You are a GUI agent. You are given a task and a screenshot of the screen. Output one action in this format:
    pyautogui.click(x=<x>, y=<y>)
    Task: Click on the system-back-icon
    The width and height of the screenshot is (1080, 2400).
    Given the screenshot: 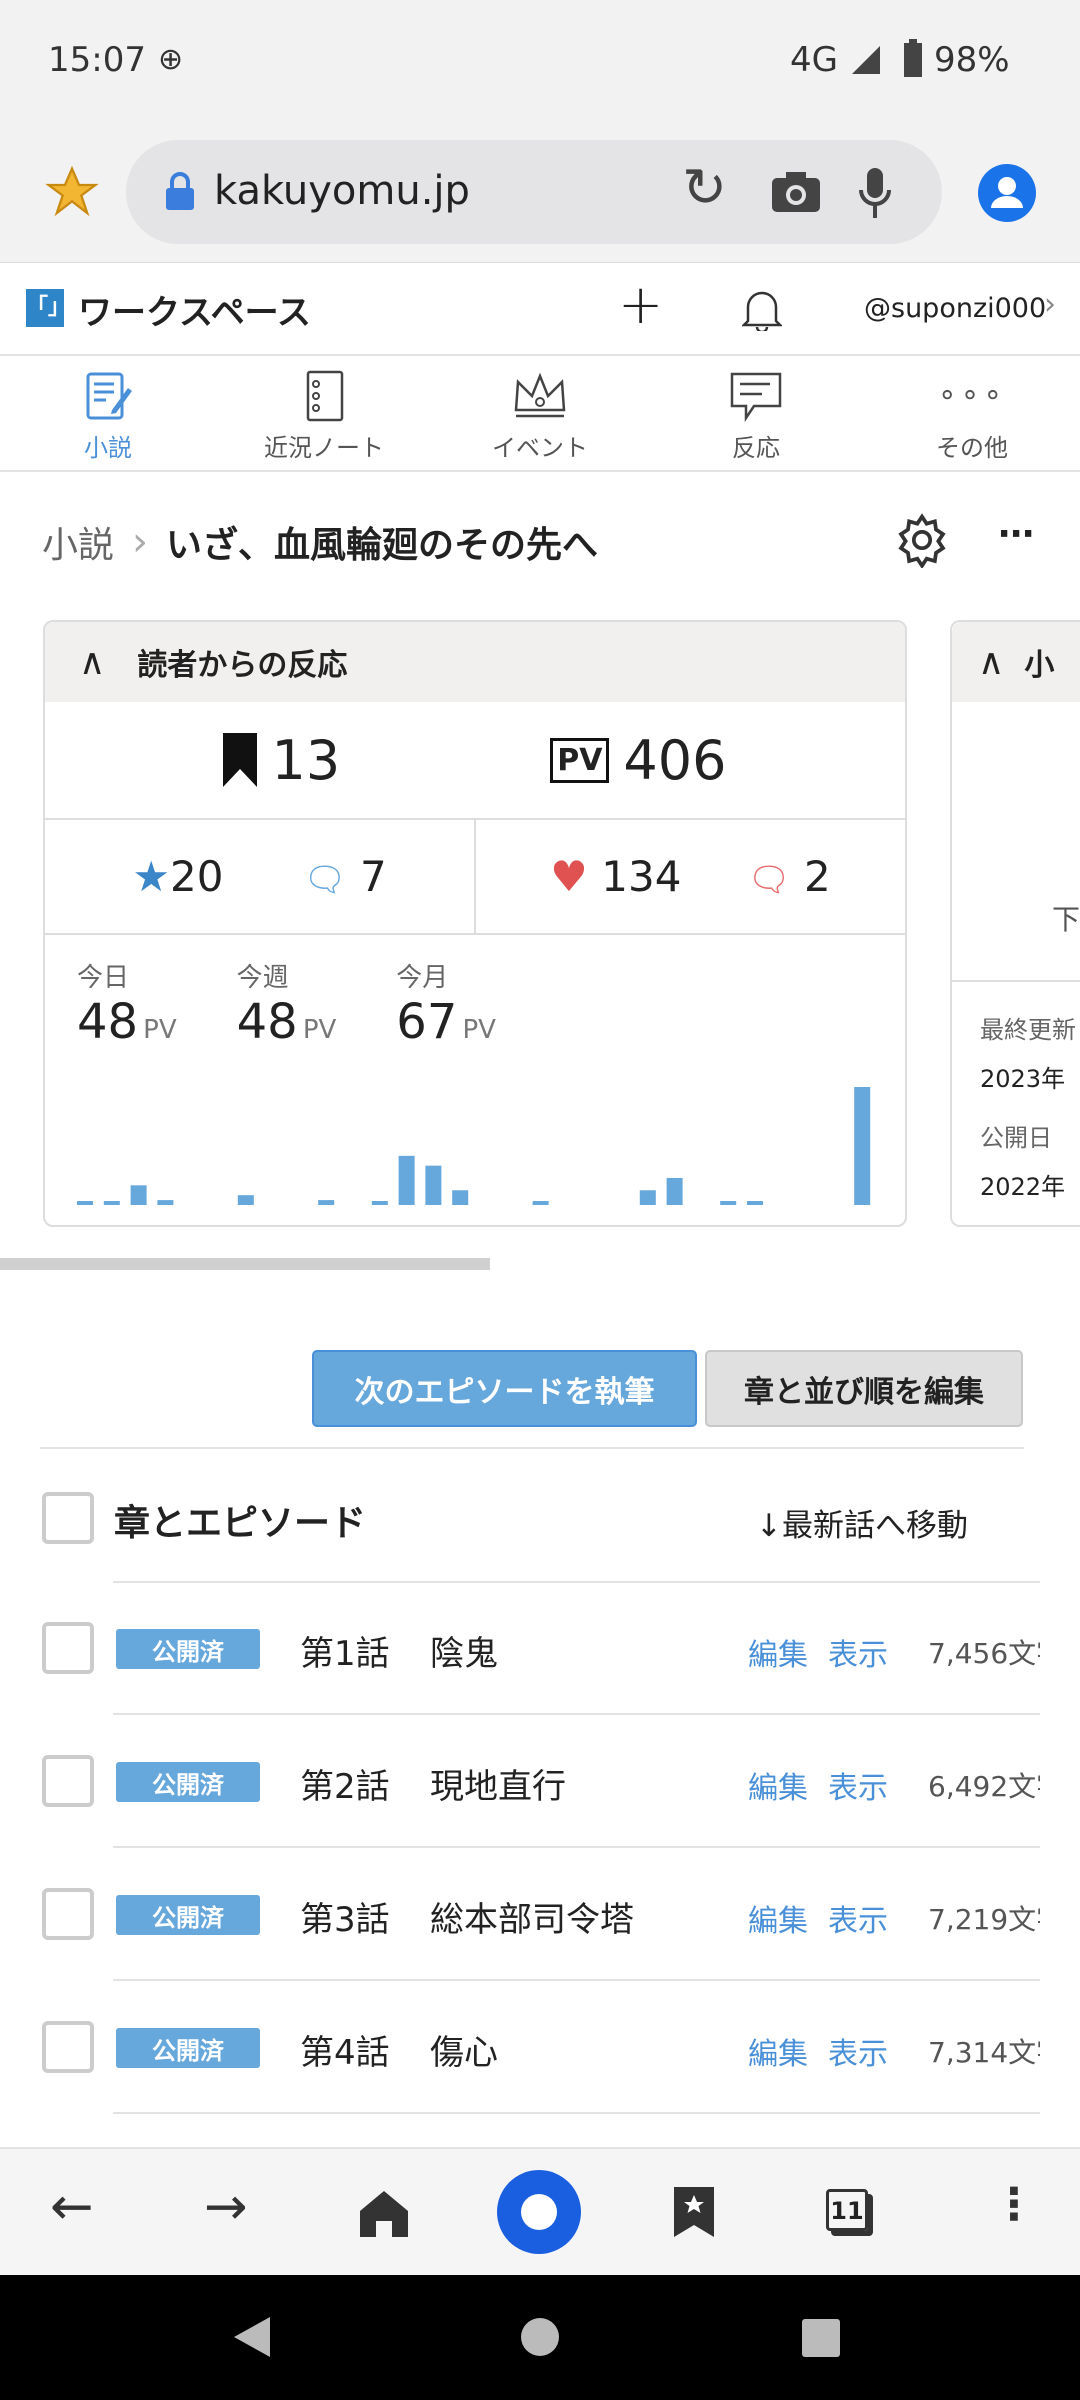 What is the action you would take?
    pyautogui.click(x=252, y=2337)
    